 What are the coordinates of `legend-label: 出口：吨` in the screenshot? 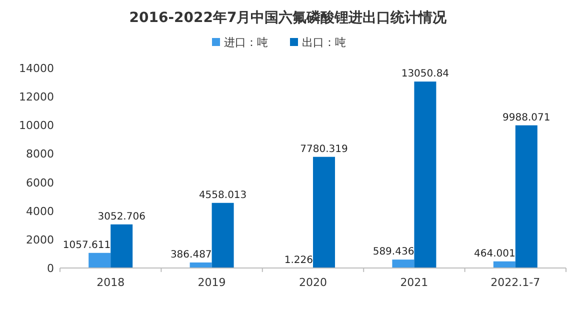 It's located at (324, 42).